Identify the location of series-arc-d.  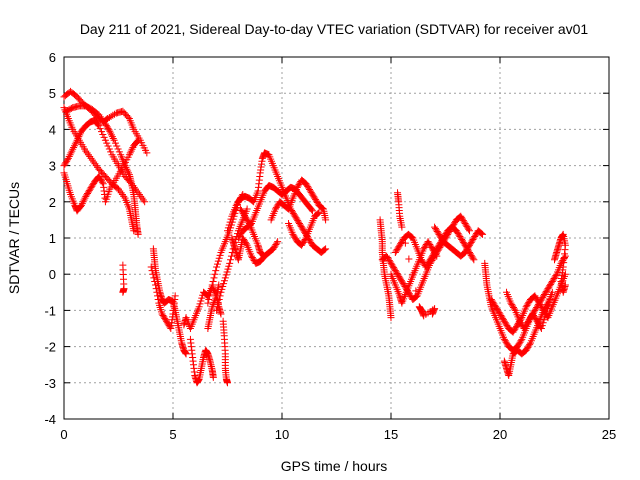
(104, 161).